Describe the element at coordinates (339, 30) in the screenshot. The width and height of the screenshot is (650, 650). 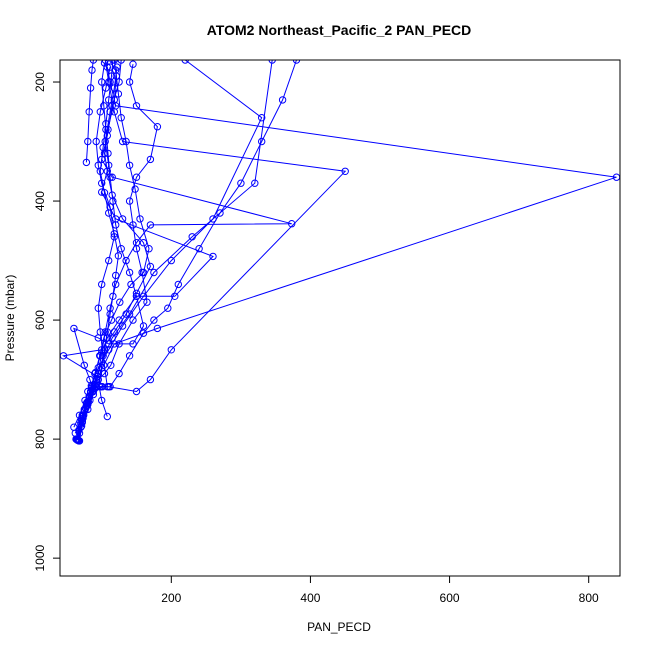
I see `chart-title: ATOM2 Northeast_Pacific_2 PAN_PECD` at that location.